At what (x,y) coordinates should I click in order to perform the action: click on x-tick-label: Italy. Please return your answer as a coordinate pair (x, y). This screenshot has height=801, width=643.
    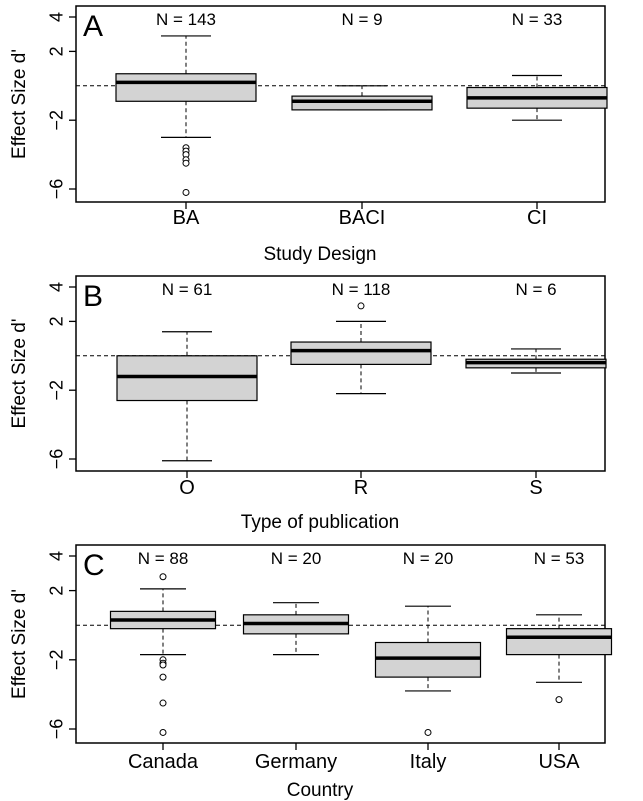
    Looking at the image, I should click on (428, 762).